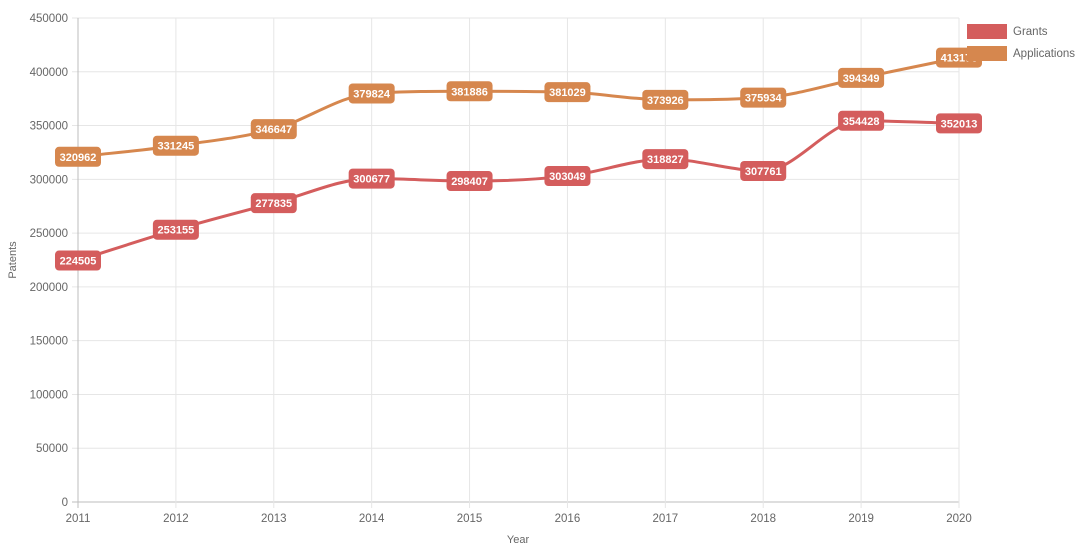 This screenshot has height=548, width=1080. What do you see at coordinates (274, 519) in the screenshot?
I see `x-tick-label: 2013` at bounding box center [274, 519].